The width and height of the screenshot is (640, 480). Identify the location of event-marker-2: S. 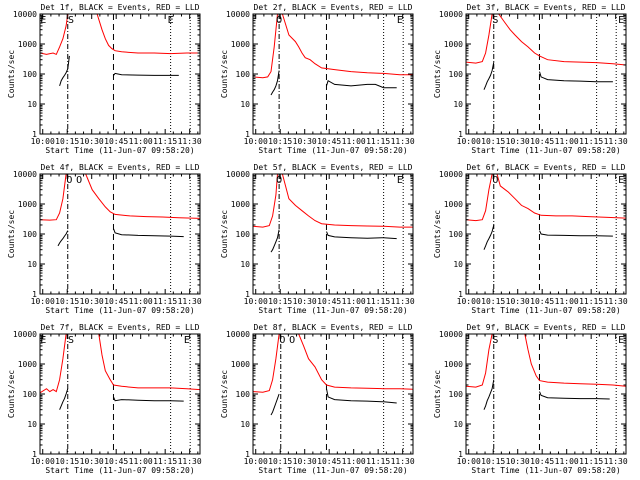
(71, 340).